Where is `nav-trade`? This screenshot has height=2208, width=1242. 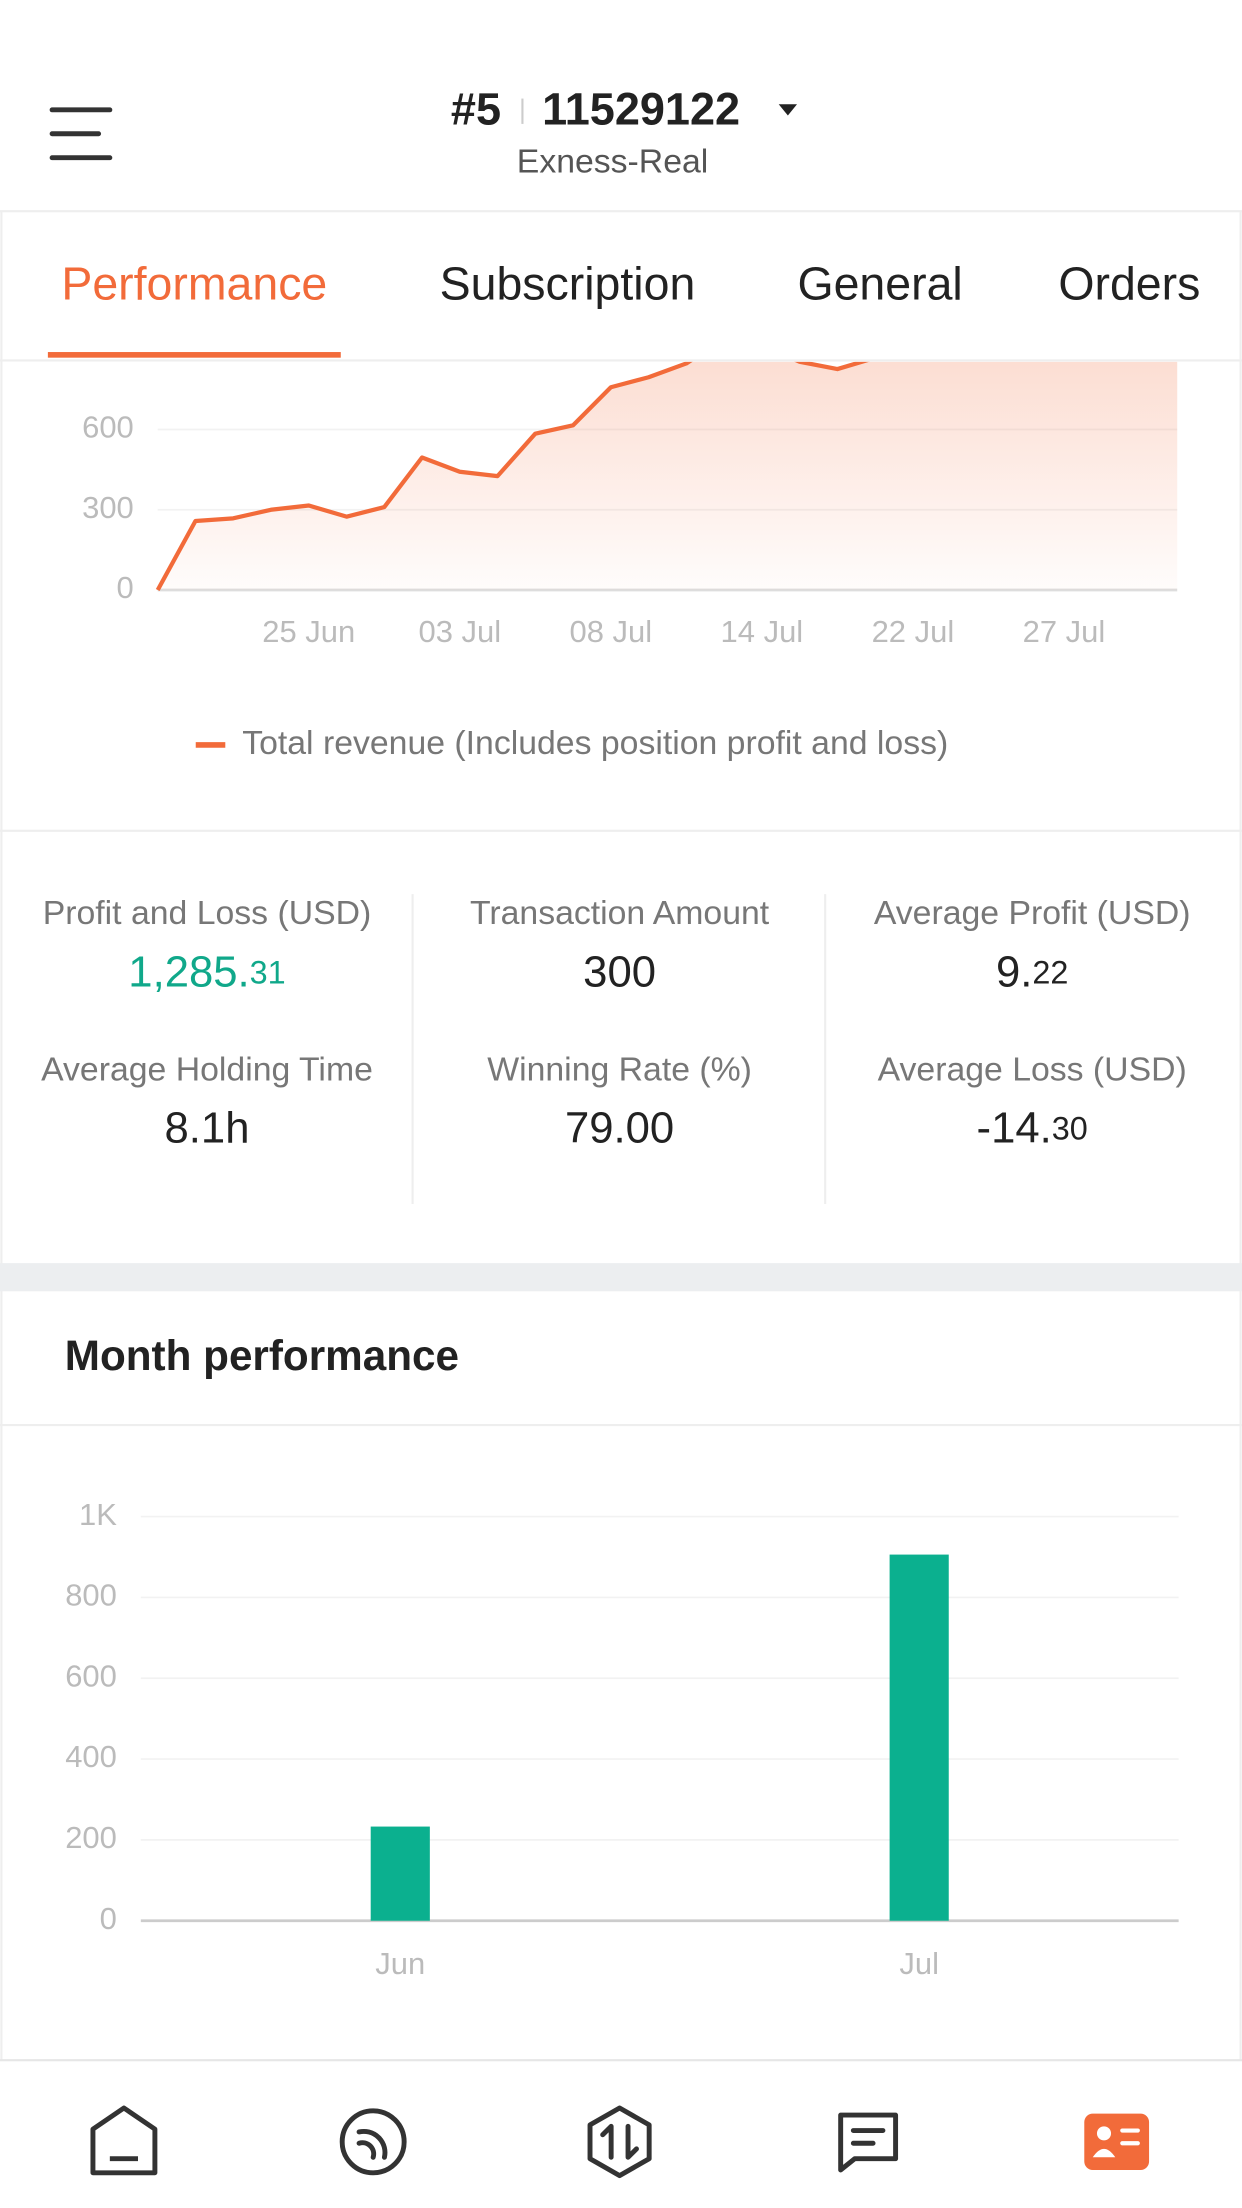
nav-trade is located at coordinates (619, 2142).